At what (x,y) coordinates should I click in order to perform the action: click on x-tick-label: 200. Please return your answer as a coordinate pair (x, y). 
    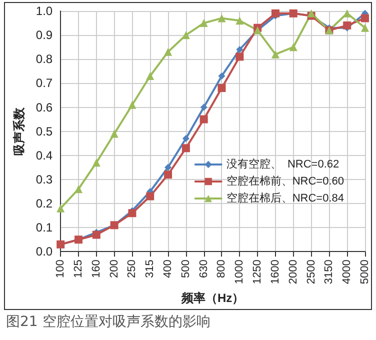
    Looking at the image, I should click on (114, 269).